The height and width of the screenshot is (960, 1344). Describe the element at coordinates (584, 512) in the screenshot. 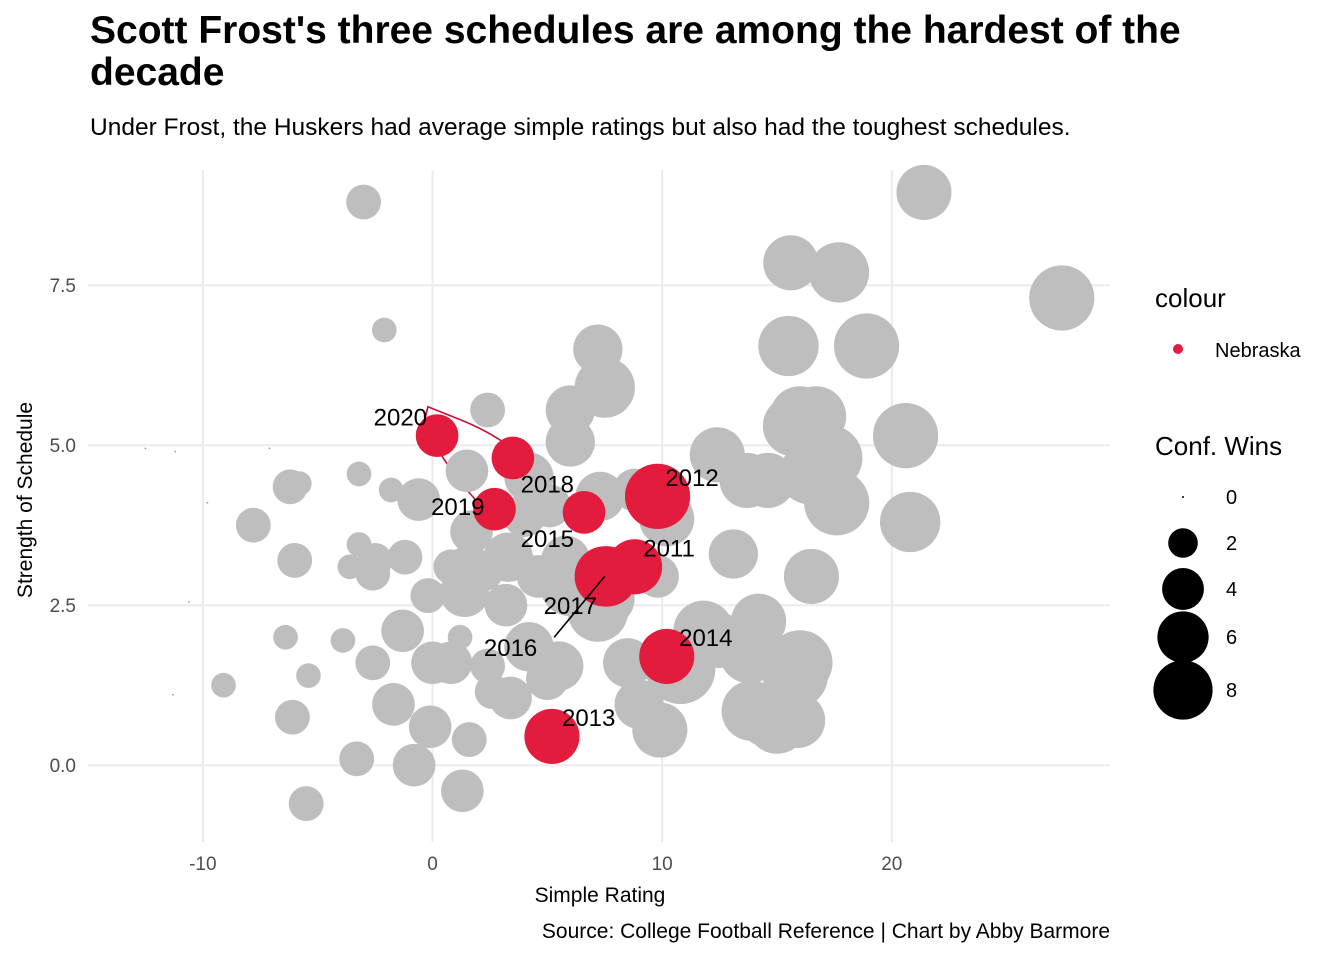

I see `nebraska-point-2015` at that location.